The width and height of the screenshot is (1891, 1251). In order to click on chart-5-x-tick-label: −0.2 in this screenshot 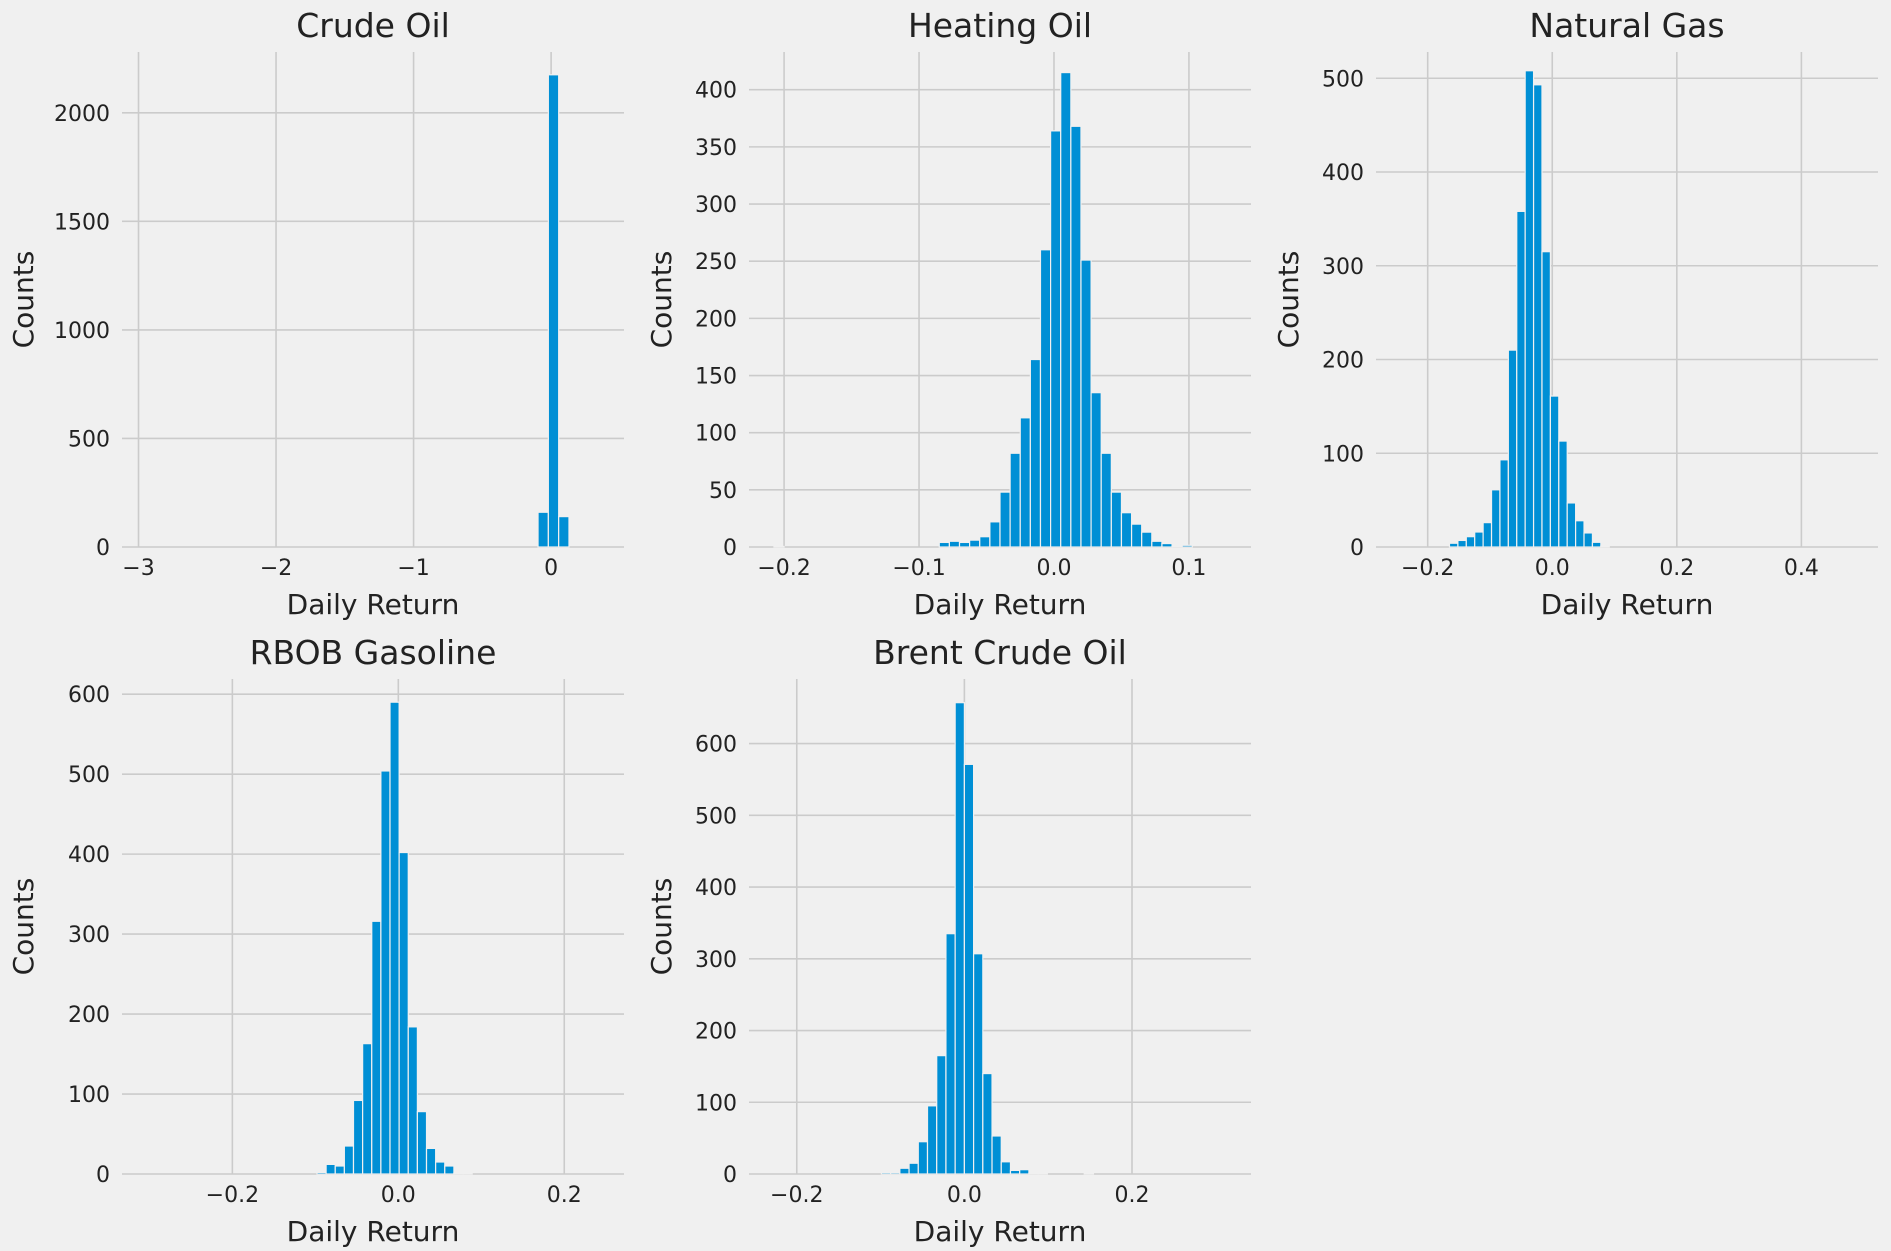, I will do `click(796, 1195)`.